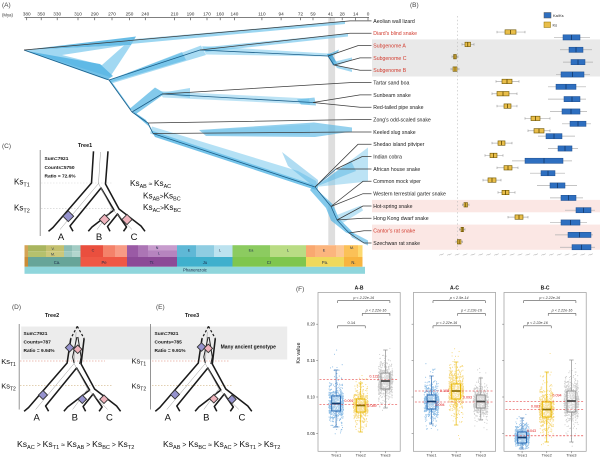 Image resolution: width=600 pixels, height=458 pixels. I want to click on svg-text: Tr., so click(152, 262).